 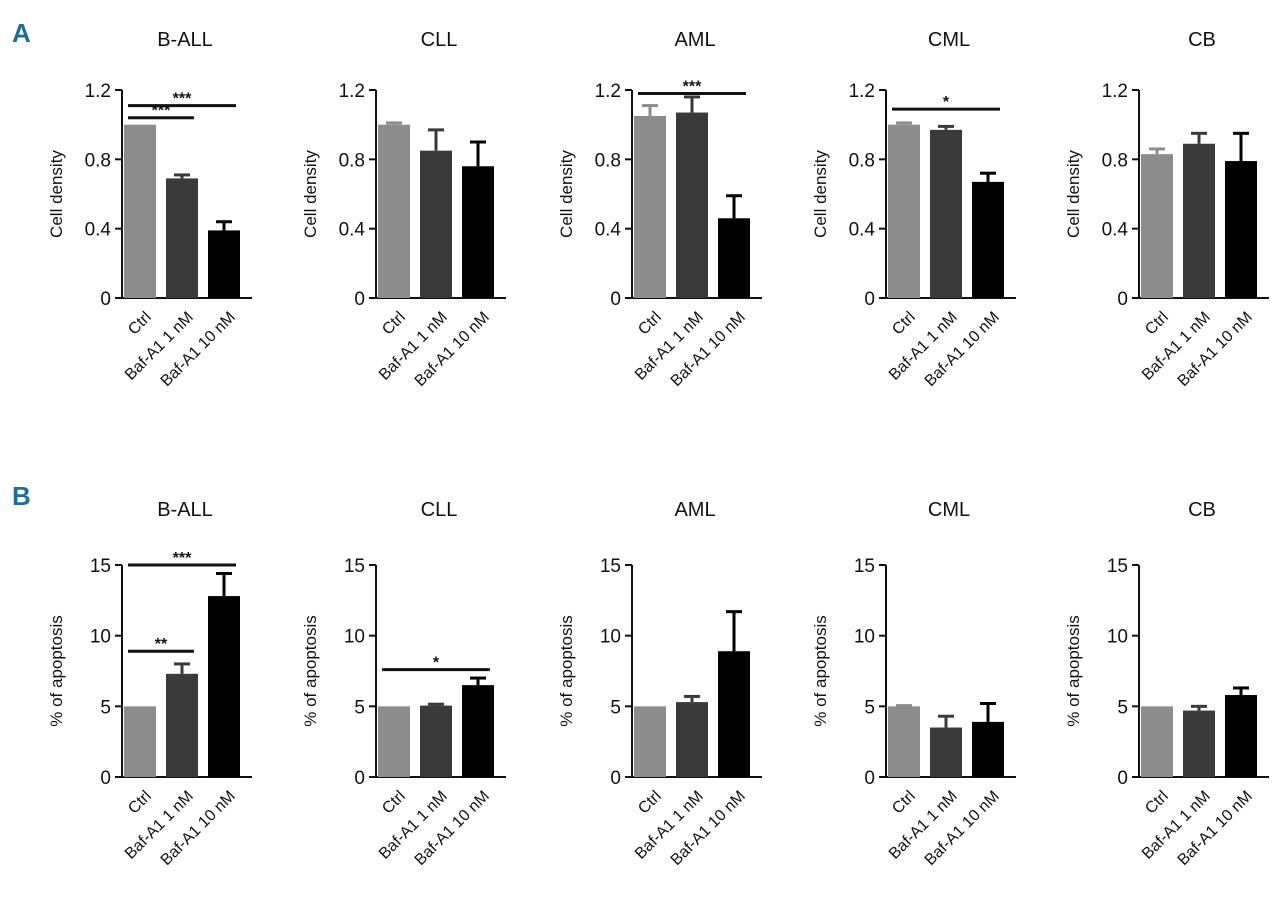 I want to click on chart-title: CML, so click(x=949, y=40).